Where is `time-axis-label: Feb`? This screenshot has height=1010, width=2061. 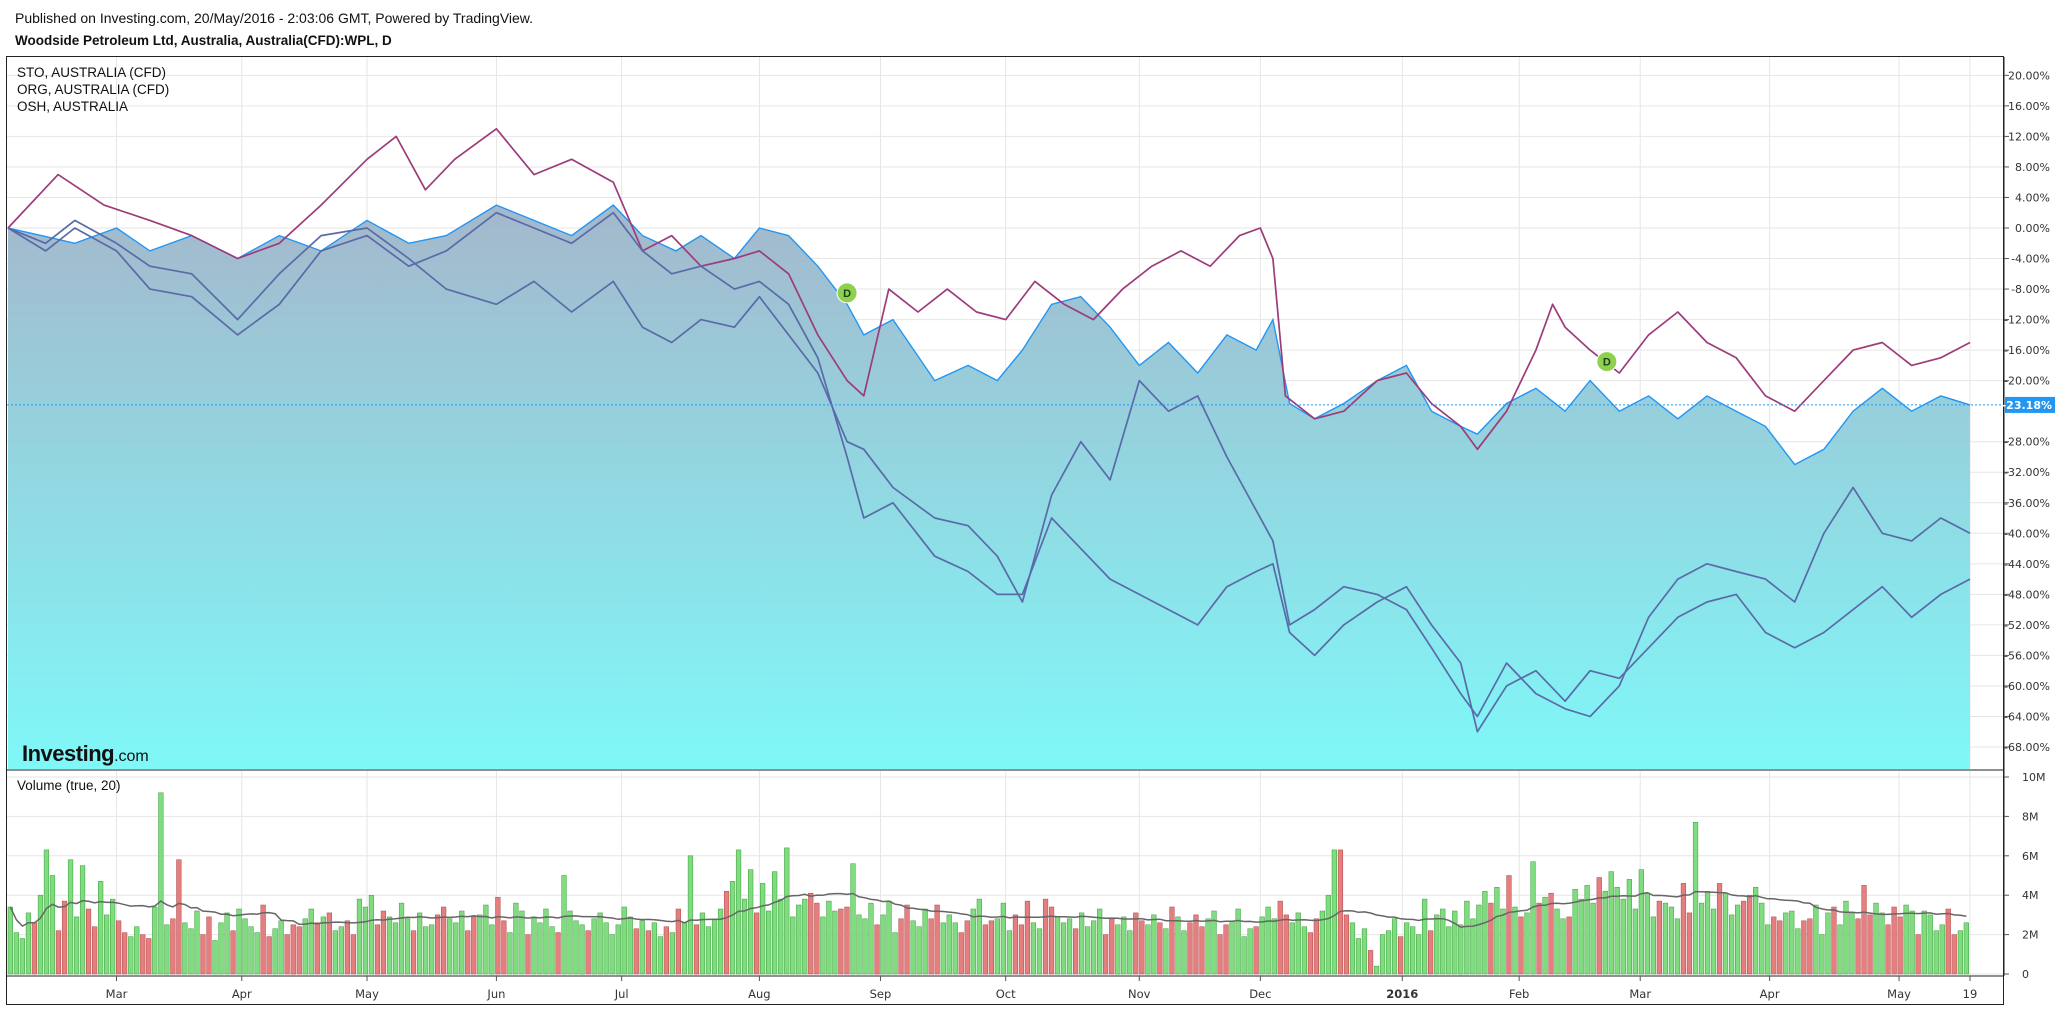
time-axis-label: Feb is located at coordinates (1519, 994).